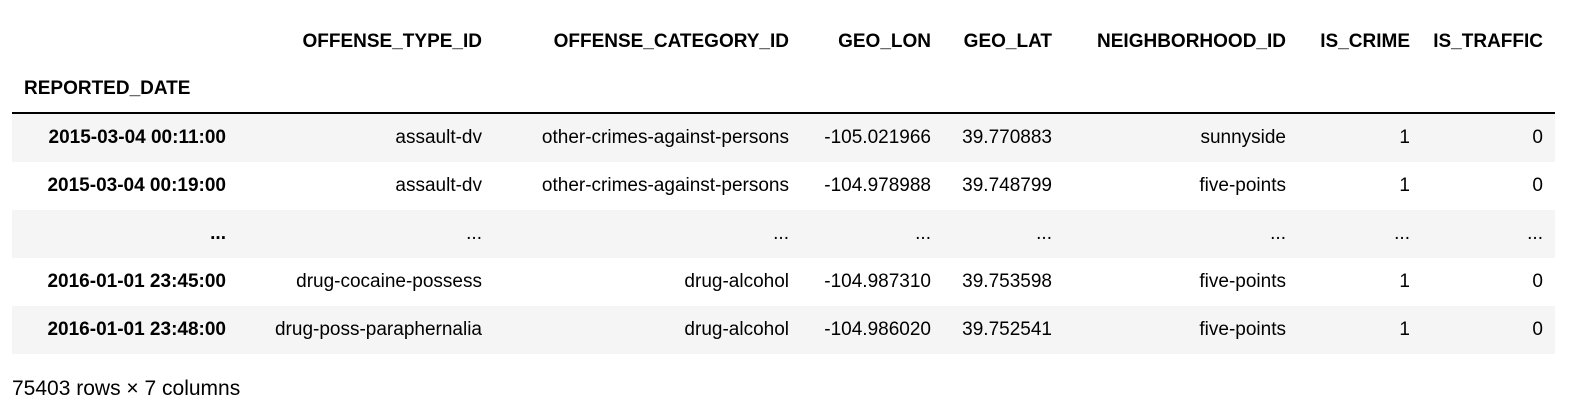 The height and width of the screenshot is (417, 1586). I want to click on column-header-geo-lat: GEO_LAT, so click(1007, 41).